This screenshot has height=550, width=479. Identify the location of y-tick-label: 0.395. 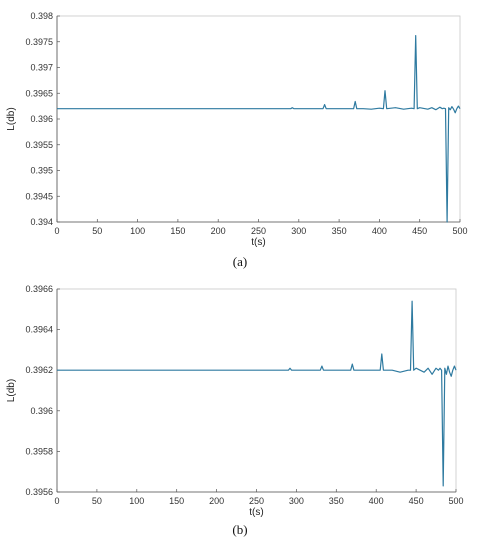
(41, 171).